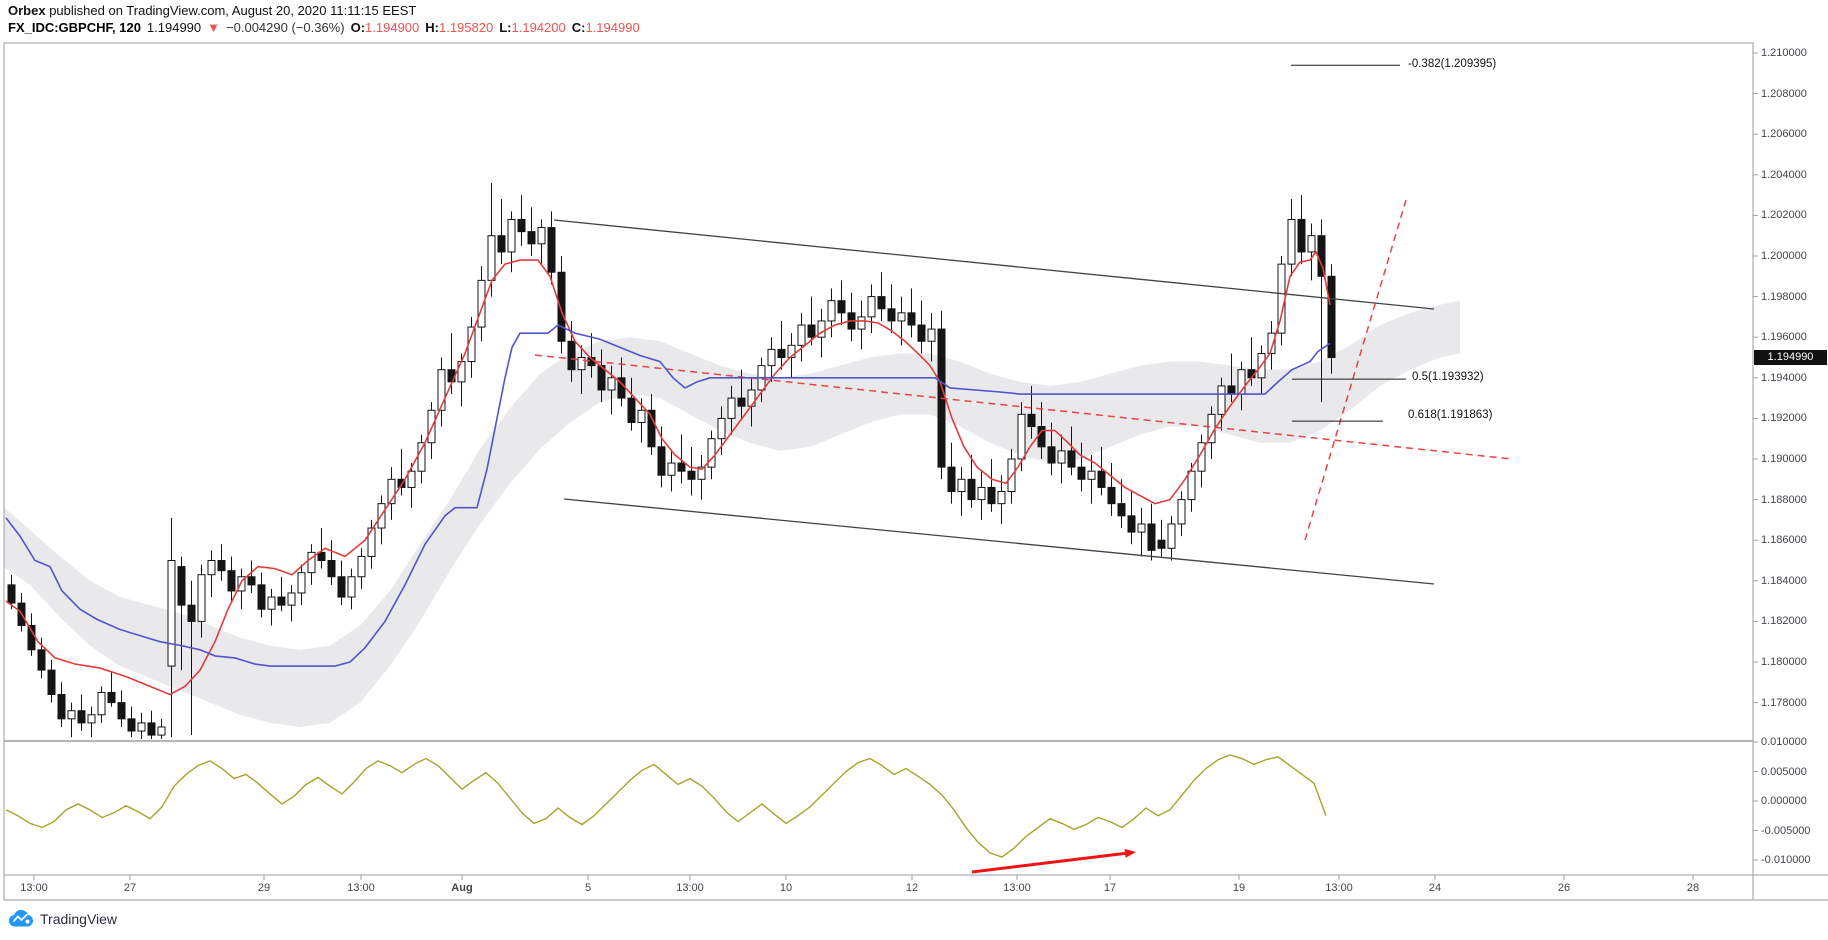  Describe the element at coordinates (605, 27) in the screenshot. I see `close-value: C:1.194990` at that location.